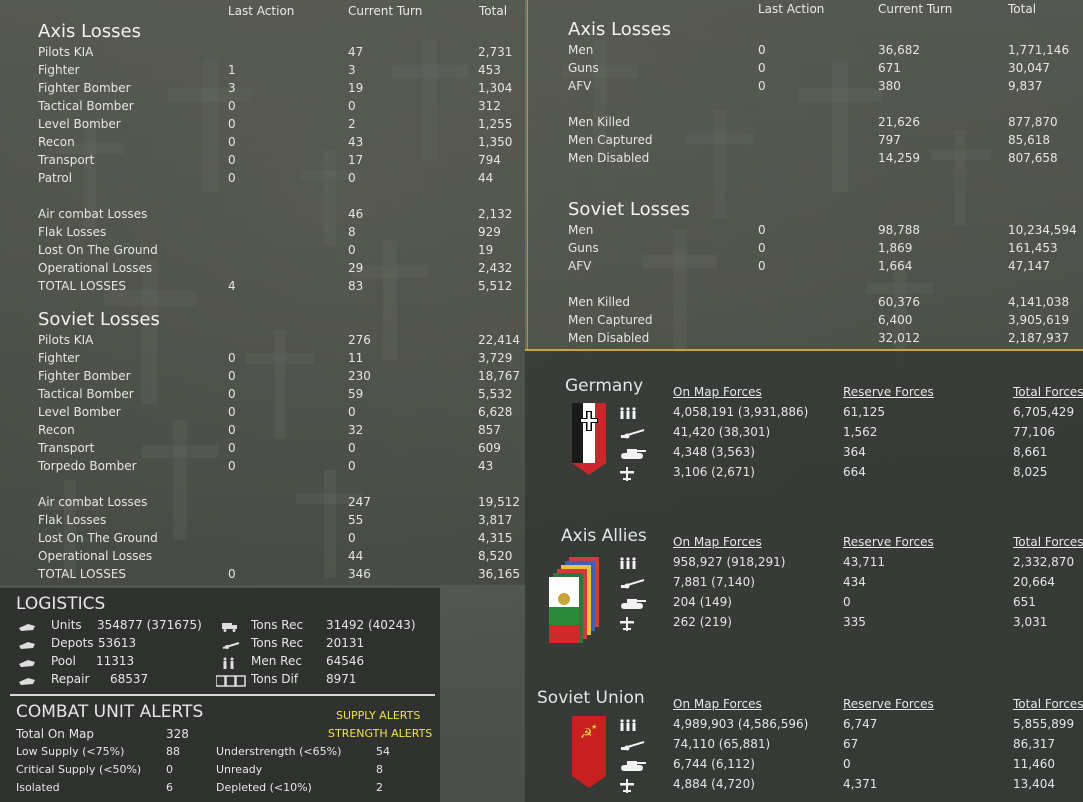  Describe the element at coordinates (262, 540) in the screenshot. I see `table-row: Lost On The Ground 0 4,315` at that location.